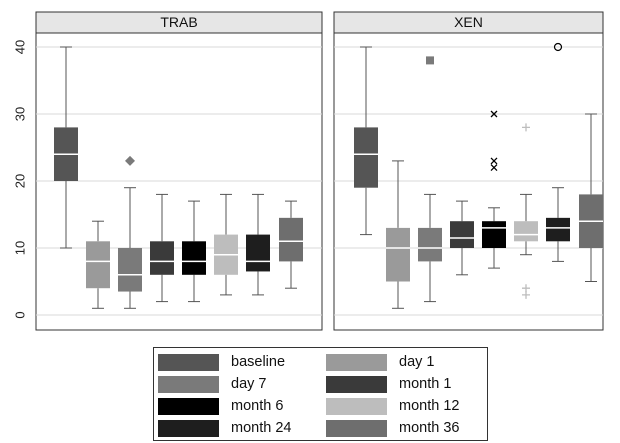 The height and width of the screenshot is (443, 620). I want to click on legend-item: month 12, so click(392, 406).